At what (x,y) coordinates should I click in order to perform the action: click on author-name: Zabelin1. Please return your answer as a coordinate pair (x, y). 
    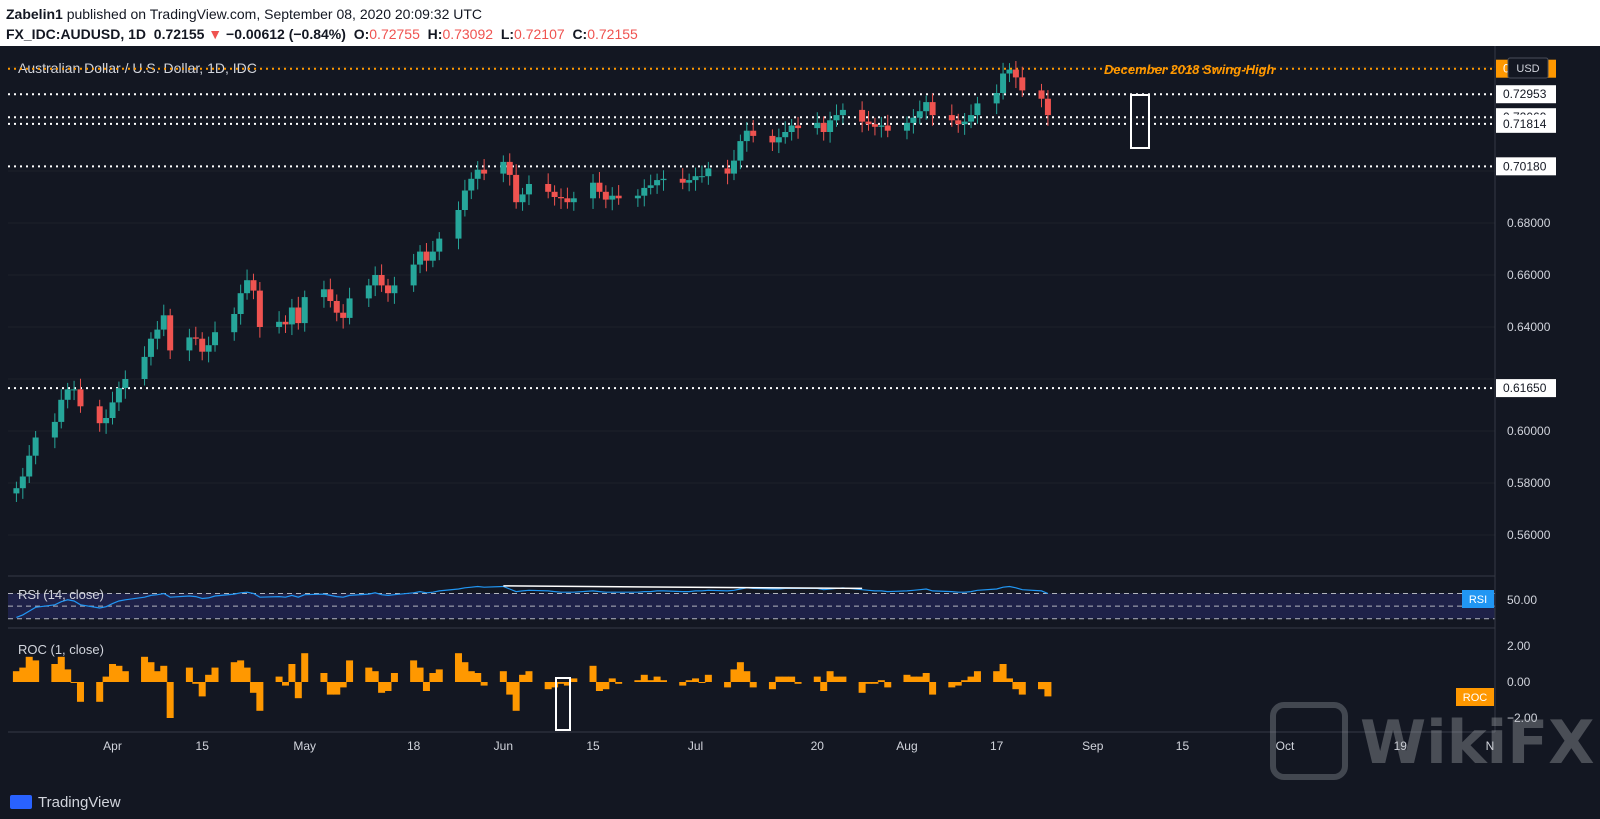
    Looking at the image, I should click on (34, 14).